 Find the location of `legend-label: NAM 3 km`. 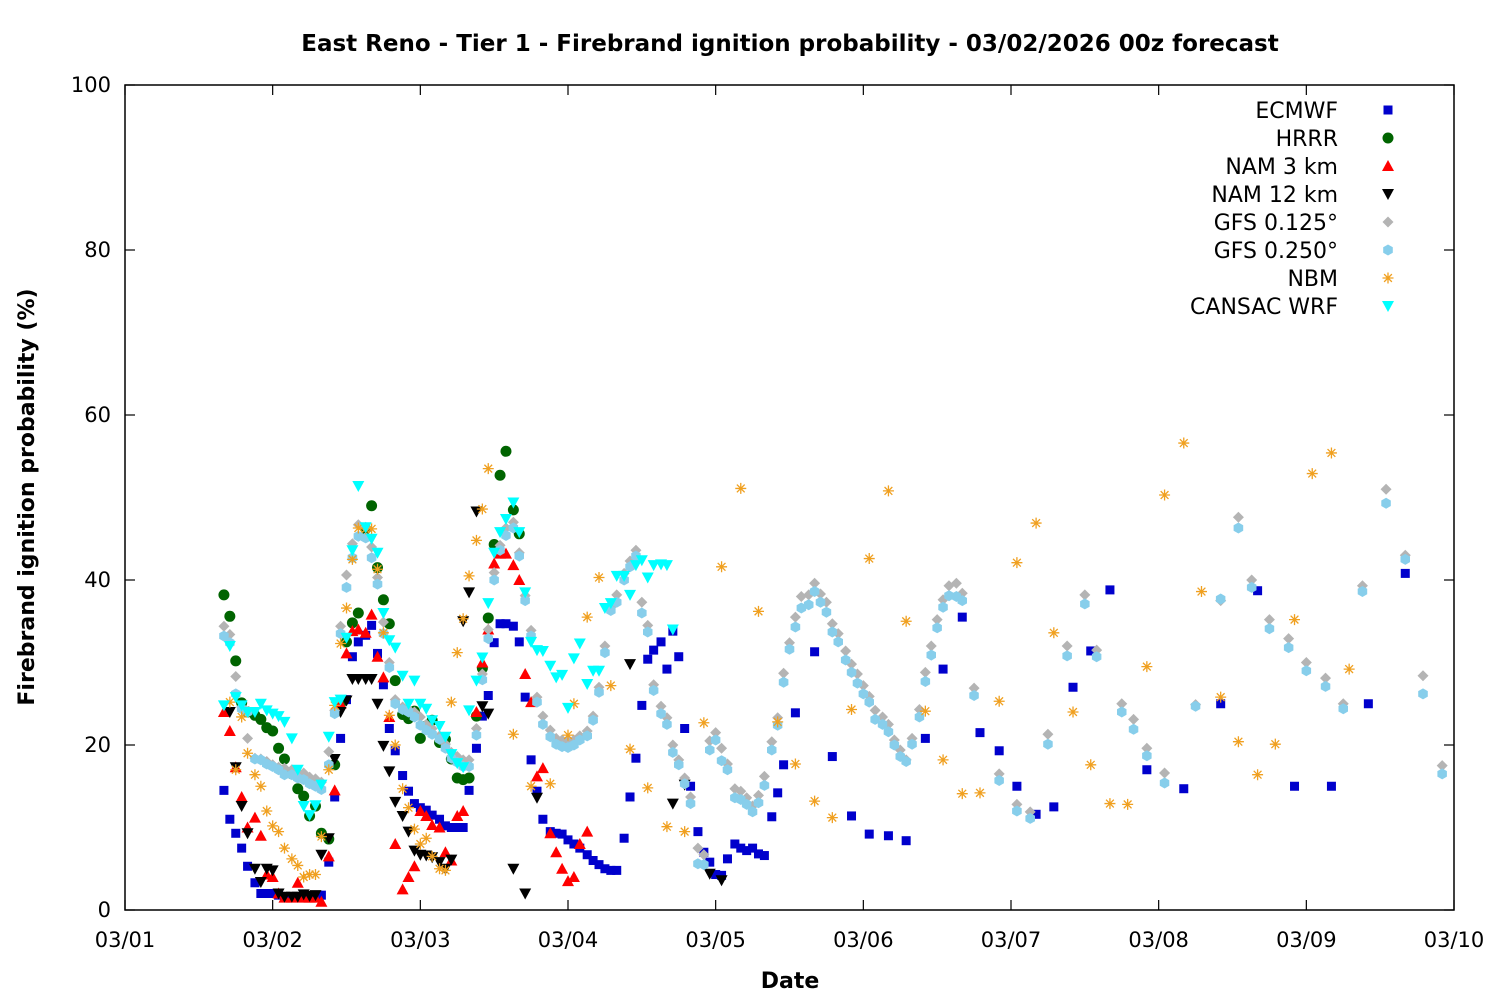

legend-label: NAM 3 km is located at coordinates (1281, 167).